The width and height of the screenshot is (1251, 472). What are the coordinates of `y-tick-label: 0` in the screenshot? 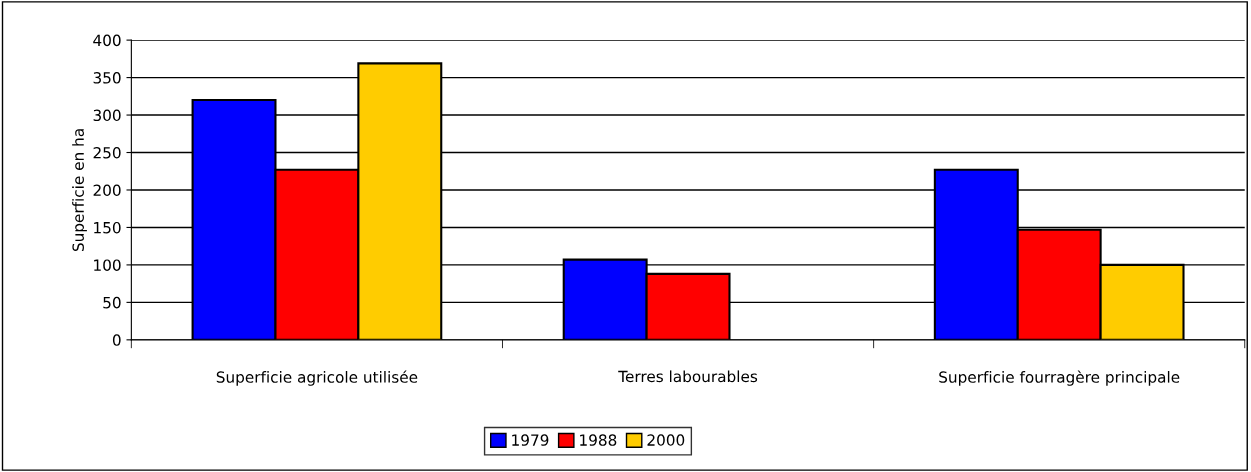 It's located at (116, 340).